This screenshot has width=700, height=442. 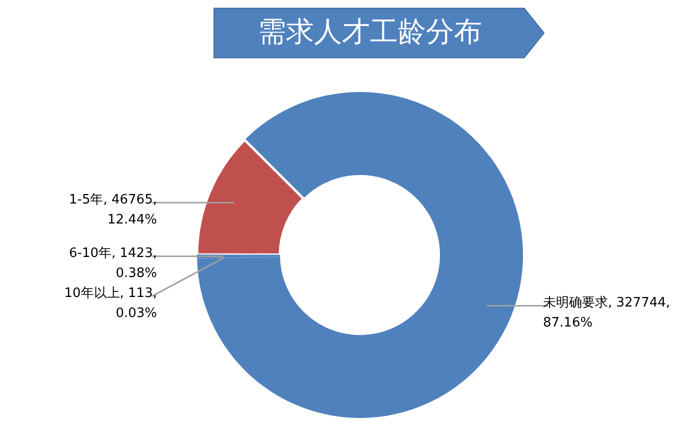 I want to click on slice-label: 未明确要求, 327744, 87.16%, so click(x=606, y=313).